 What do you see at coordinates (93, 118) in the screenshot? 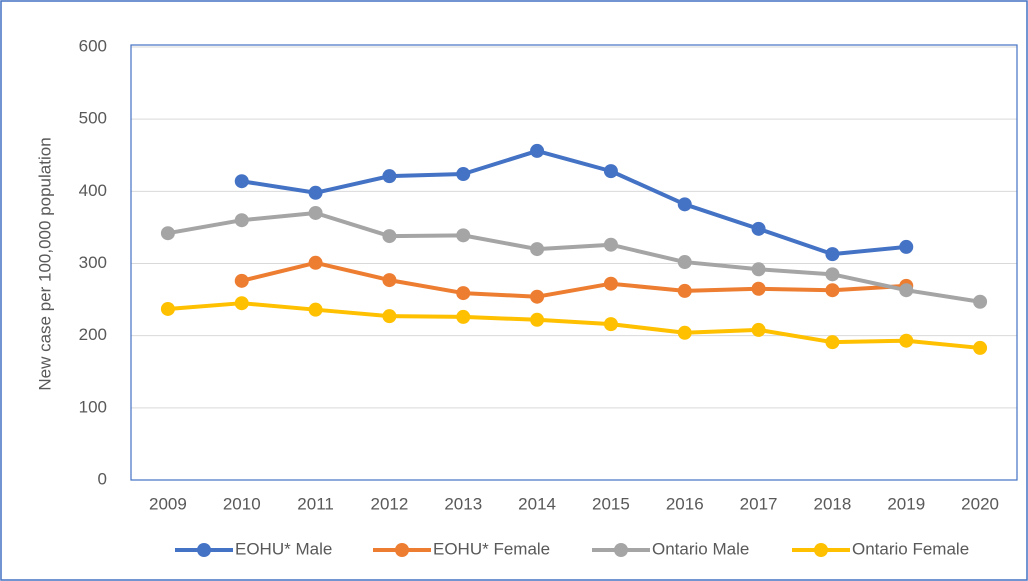
I see `y-tick-label: 500` at bounding box center [93, 118].